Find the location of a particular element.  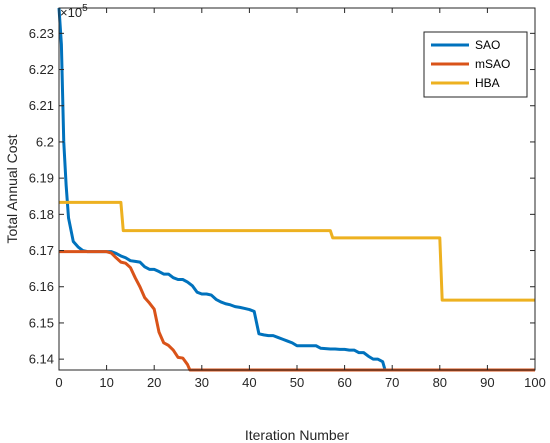

x-tick-label: 40 is located at coordinates (249, 382).